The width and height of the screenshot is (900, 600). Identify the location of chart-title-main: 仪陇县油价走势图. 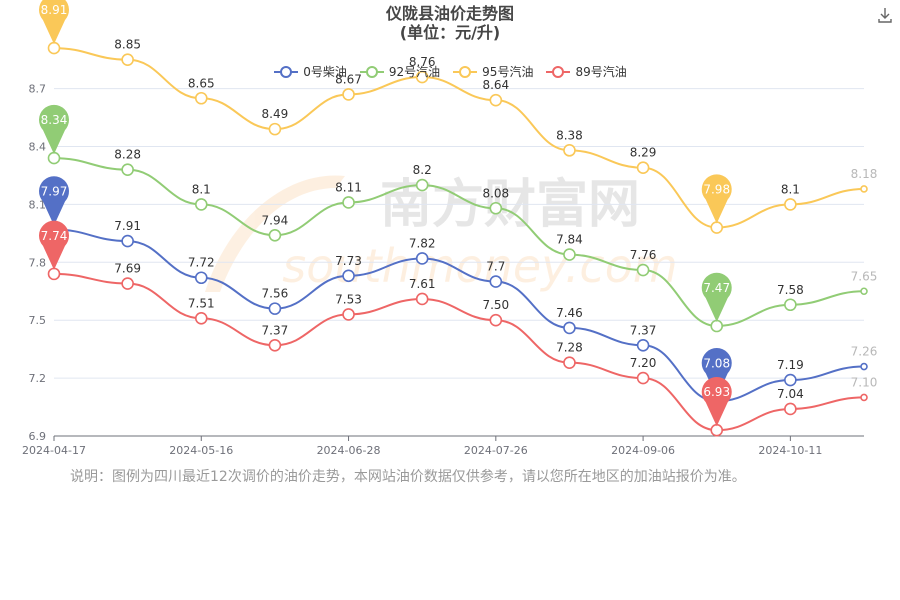
(449, 13).